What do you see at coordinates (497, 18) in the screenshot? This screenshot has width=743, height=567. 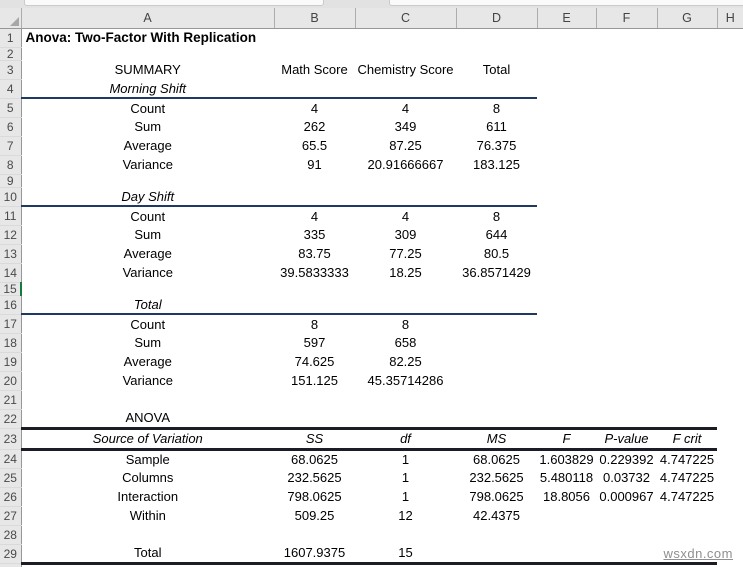 I see `column-header-d: D` at bounding box center [497, 18].